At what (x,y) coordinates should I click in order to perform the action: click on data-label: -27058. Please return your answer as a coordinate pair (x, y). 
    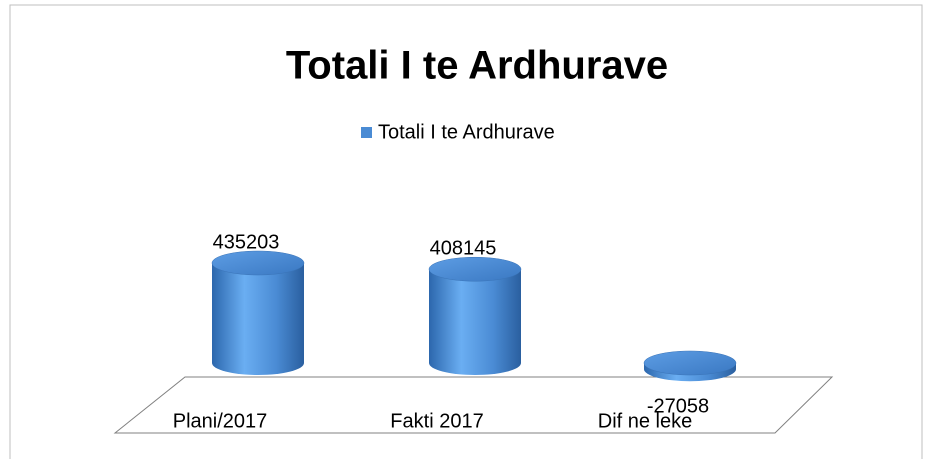
    Looking at the image, I should click on (678, 406).